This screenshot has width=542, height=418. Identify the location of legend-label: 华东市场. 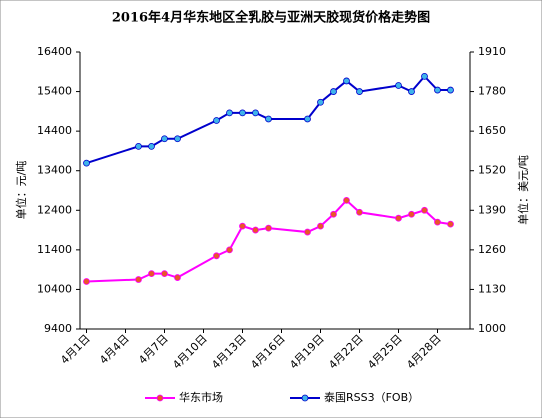
(201, 397).